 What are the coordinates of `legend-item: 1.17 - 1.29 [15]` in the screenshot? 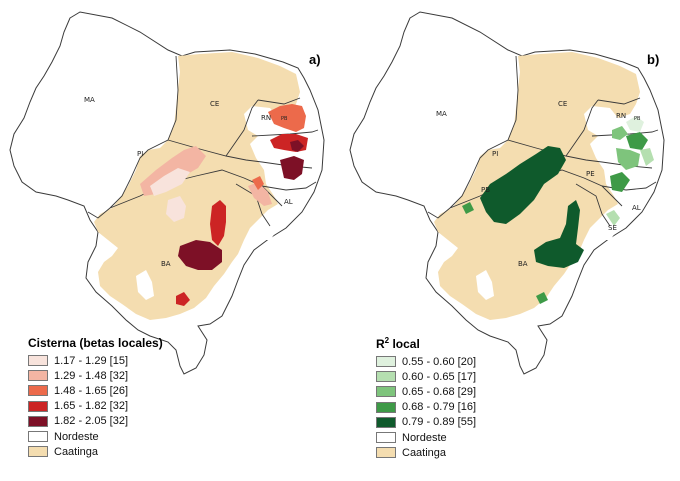 It's located at (95, 360).